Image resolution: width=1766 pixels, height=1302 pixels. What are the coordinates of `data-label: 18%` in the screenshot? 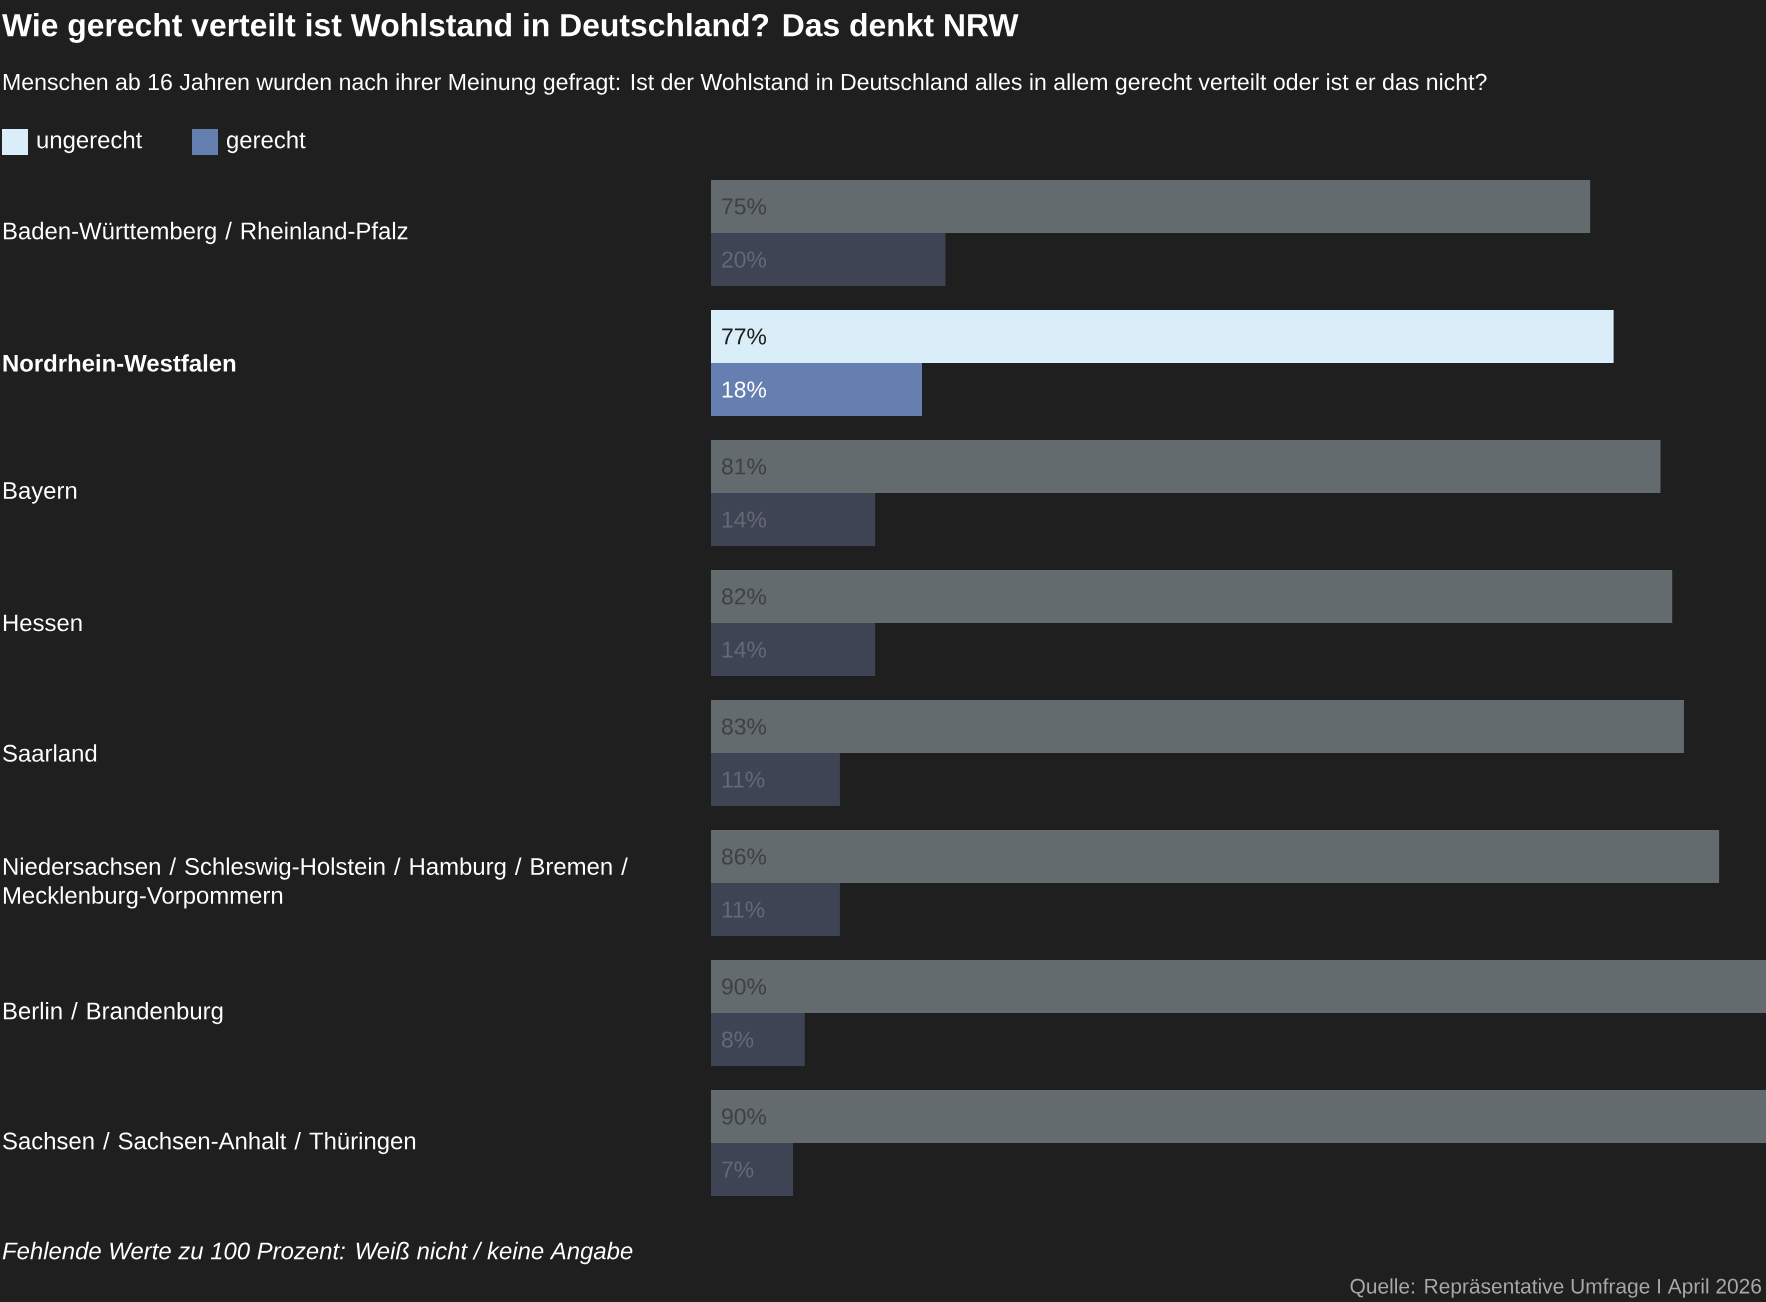 It's located at (744, 389).